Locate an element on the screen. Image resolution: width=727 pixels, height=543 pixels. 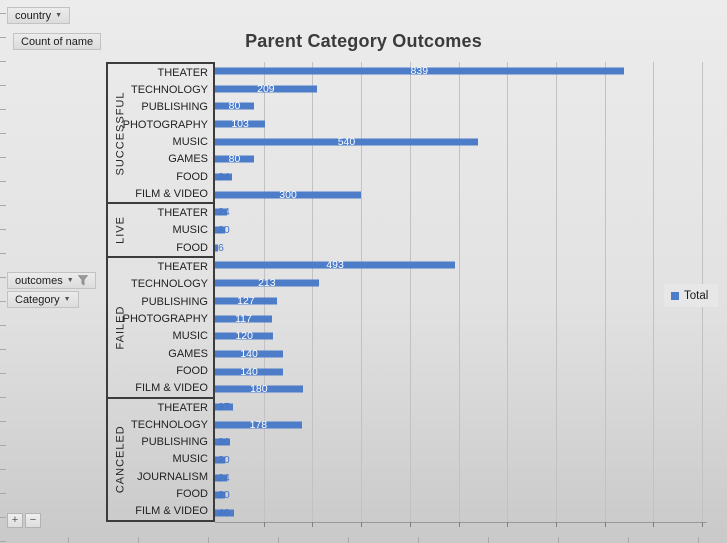
bar-row: 30 is located at coordinates (466, 443).